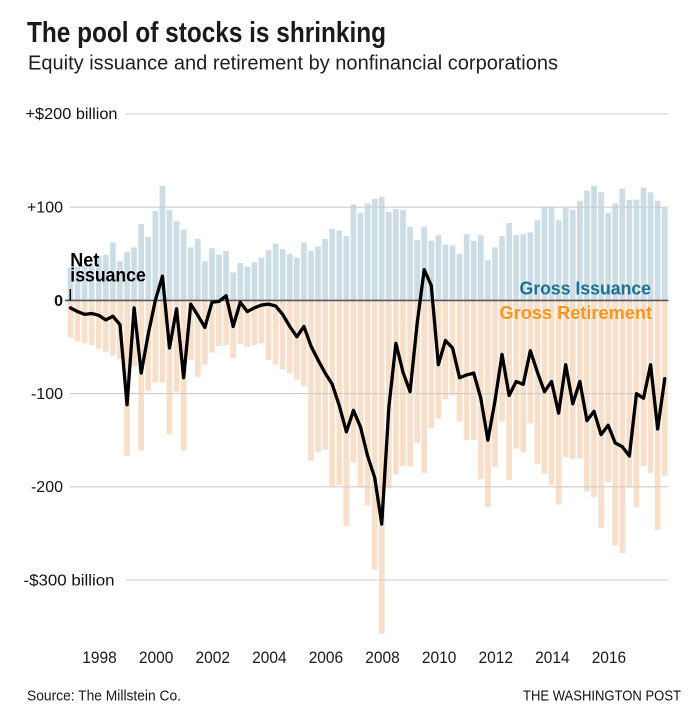 The width and height of the screenshot is (699, 715). I want to click on svg-text: -200, so click(47, 487).